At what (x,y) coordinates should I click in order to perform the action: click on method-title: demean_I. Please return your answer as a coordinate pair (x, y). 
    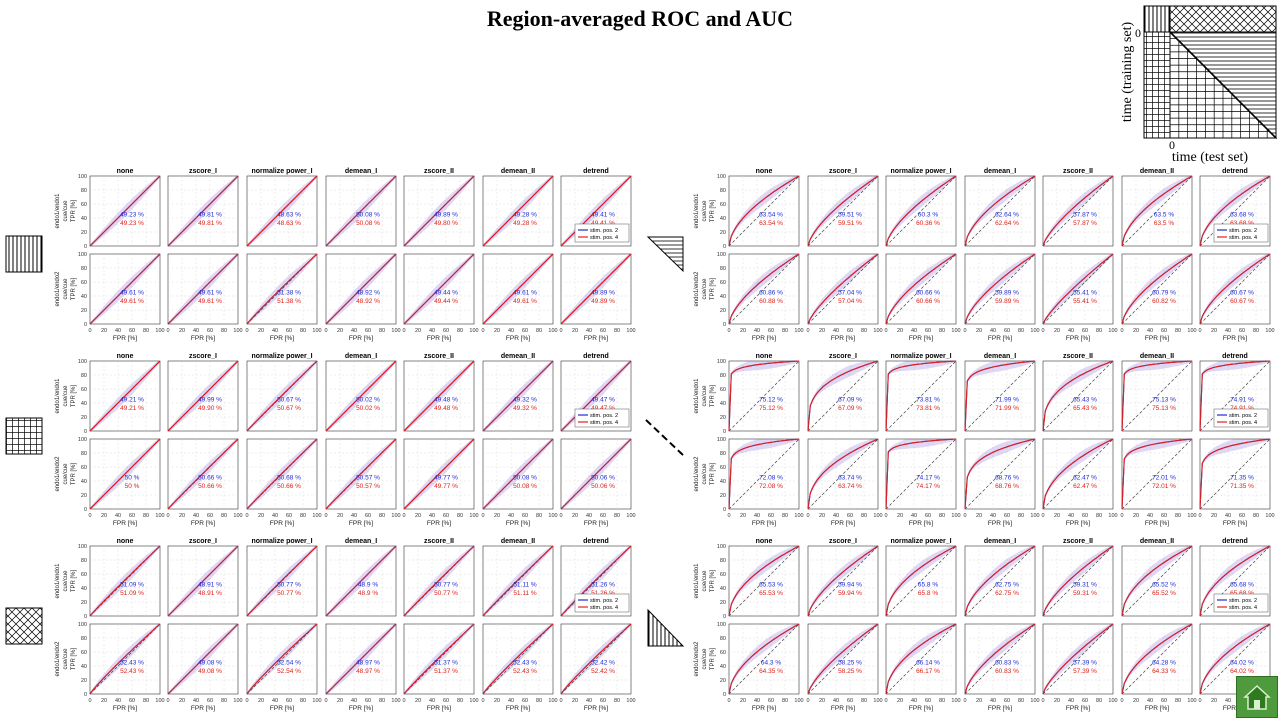
    Looking at the image, I should click on (361, 171).